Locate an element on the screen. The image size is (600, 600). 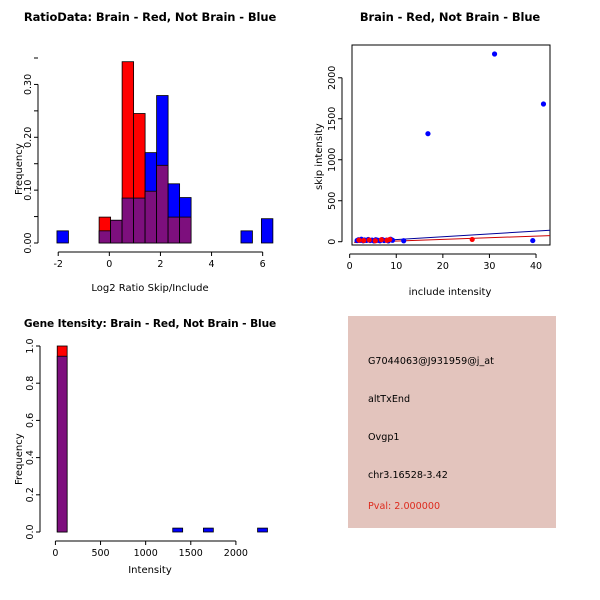
y-tick-label: 0.0 is located at coordinates (30, 531).